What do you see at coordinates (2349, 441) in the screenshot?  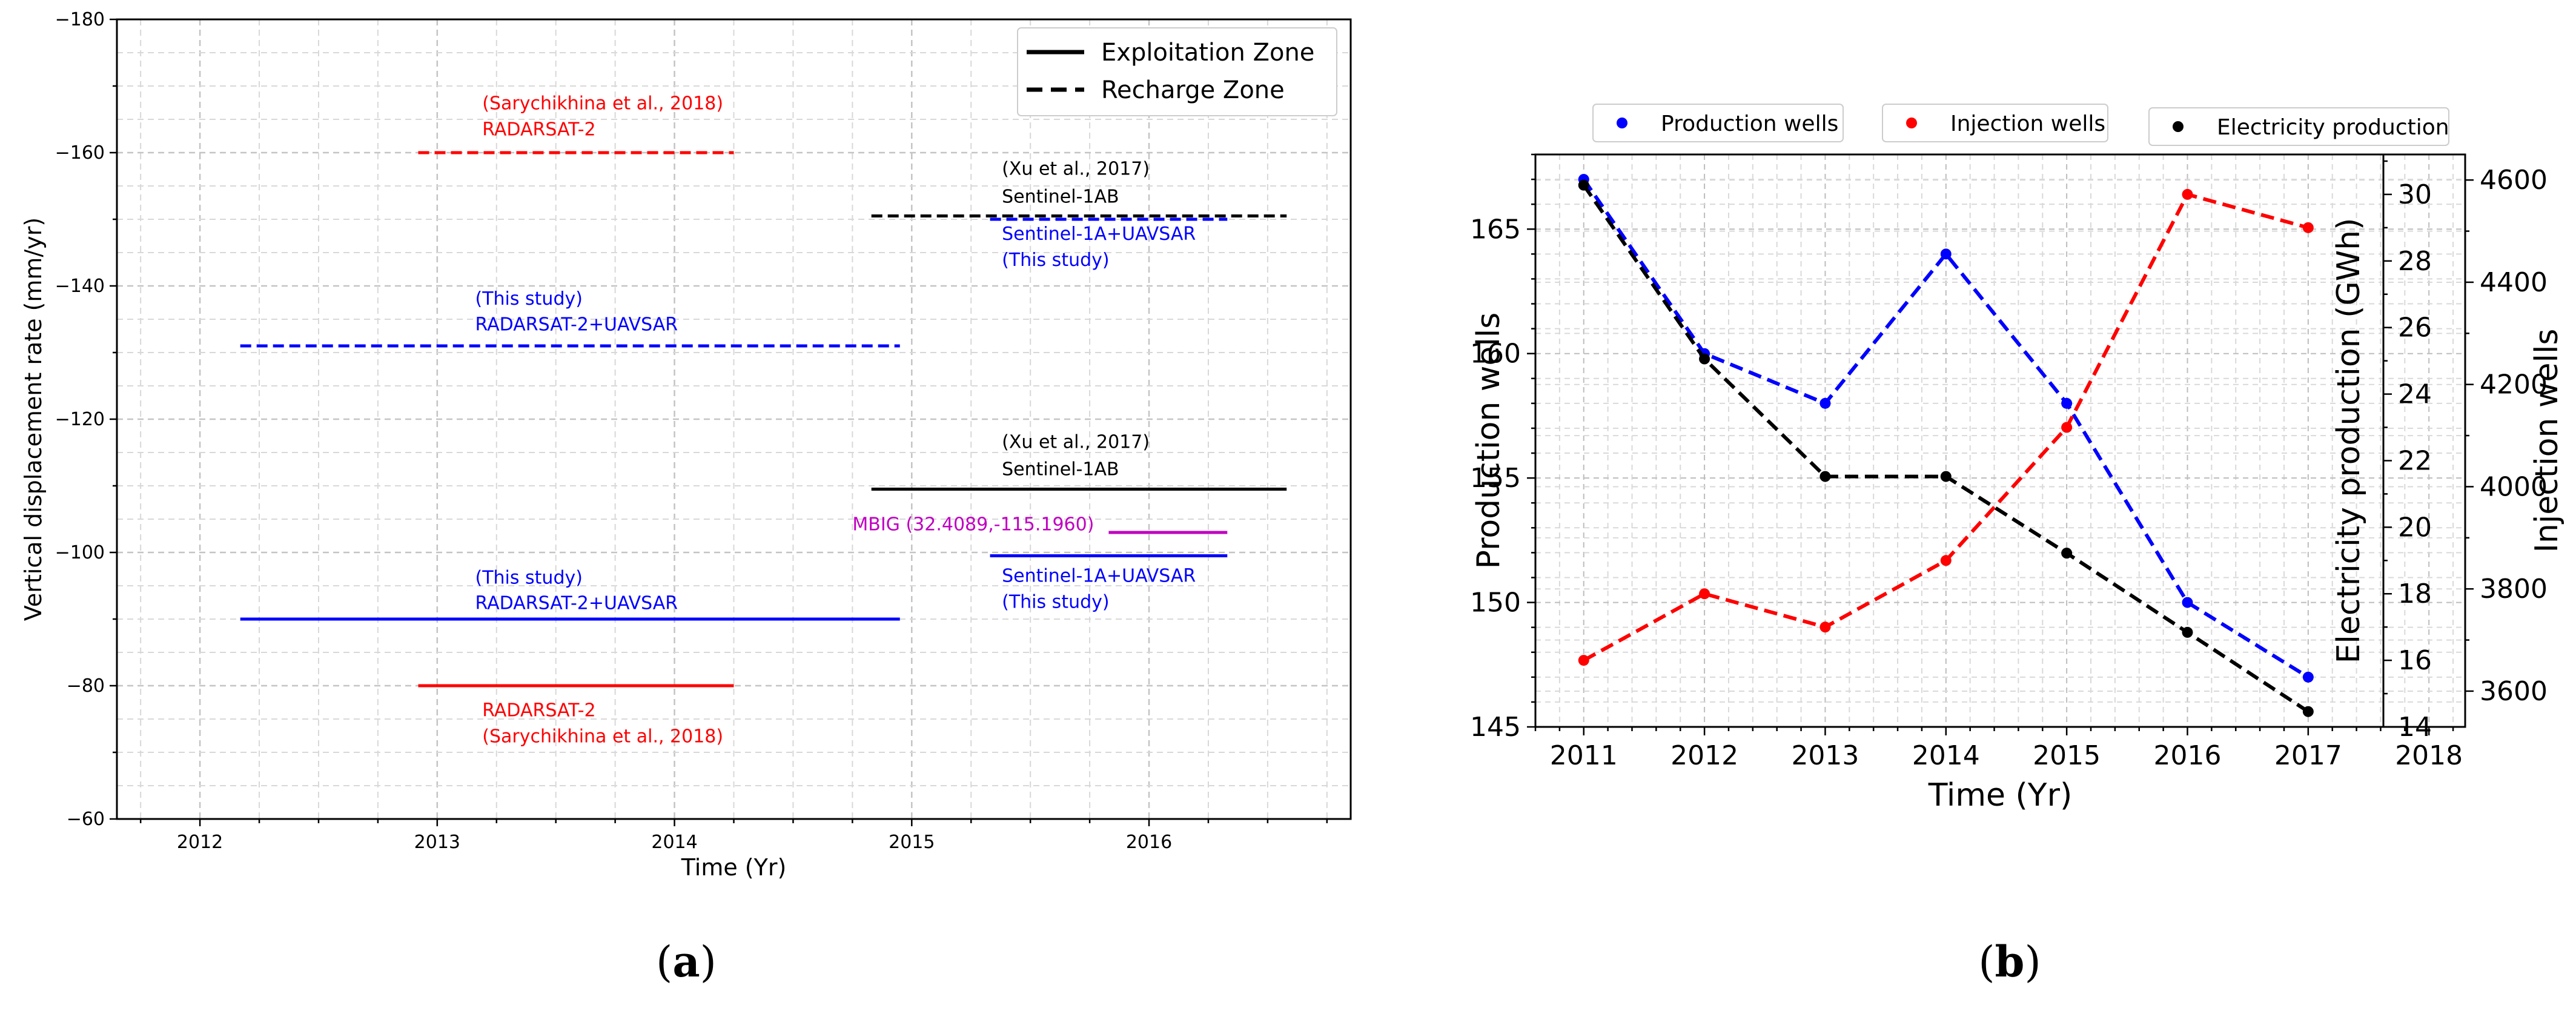 I see `chart-b-electricity-axis-label: Electricity production (GWh)` at bounding box center [2349, 441].